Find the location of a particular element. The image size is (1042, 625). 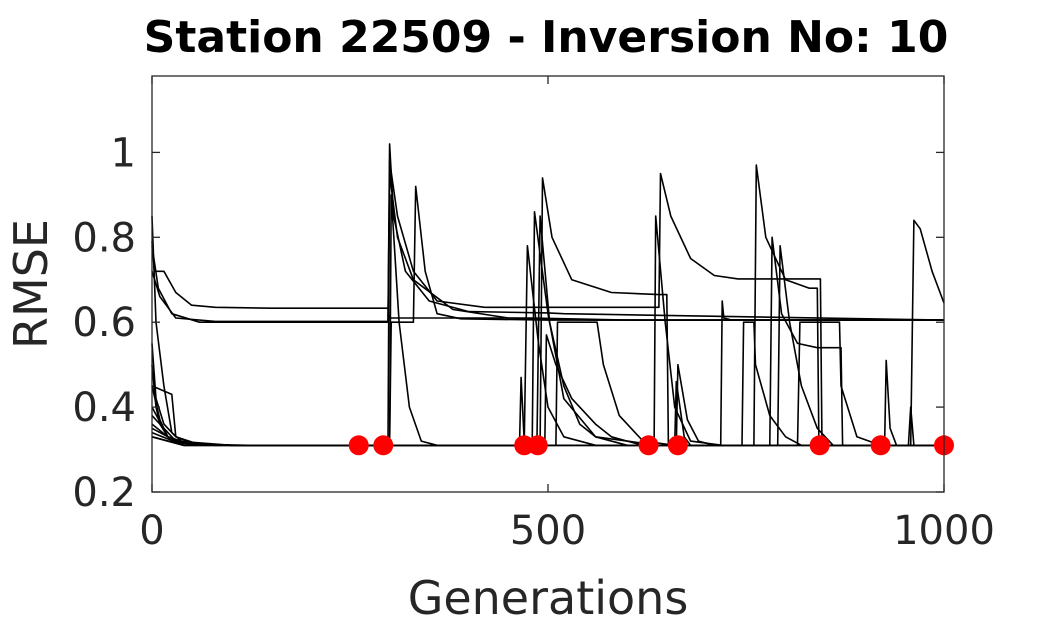

x-tick-label: 1000 is located at coordinates (944, 531).